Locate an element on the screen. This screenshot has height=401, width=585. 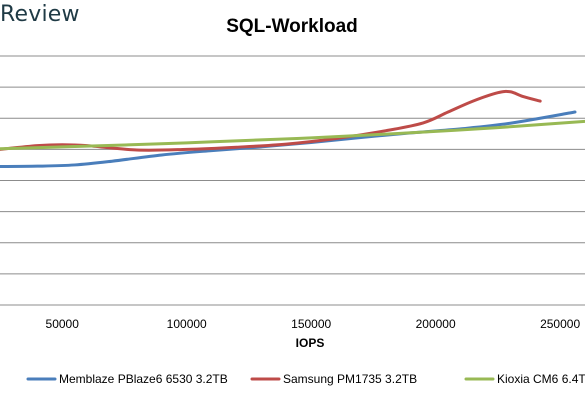
legend-label: Samsung PM1735 3.2TB is located at coordinates (350, 379).